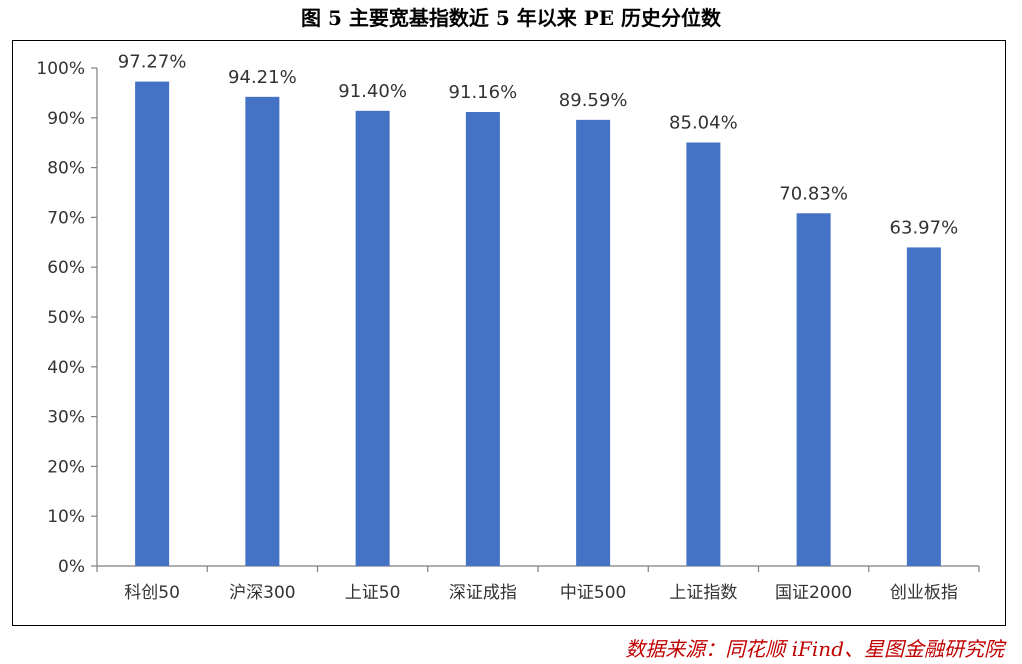 This screenshot has height=664, width=1022. What do you see at coordinates (483, 92) in the screenshot?
I see `data-label-4: 91.16%` at bounding box center [483, 92].